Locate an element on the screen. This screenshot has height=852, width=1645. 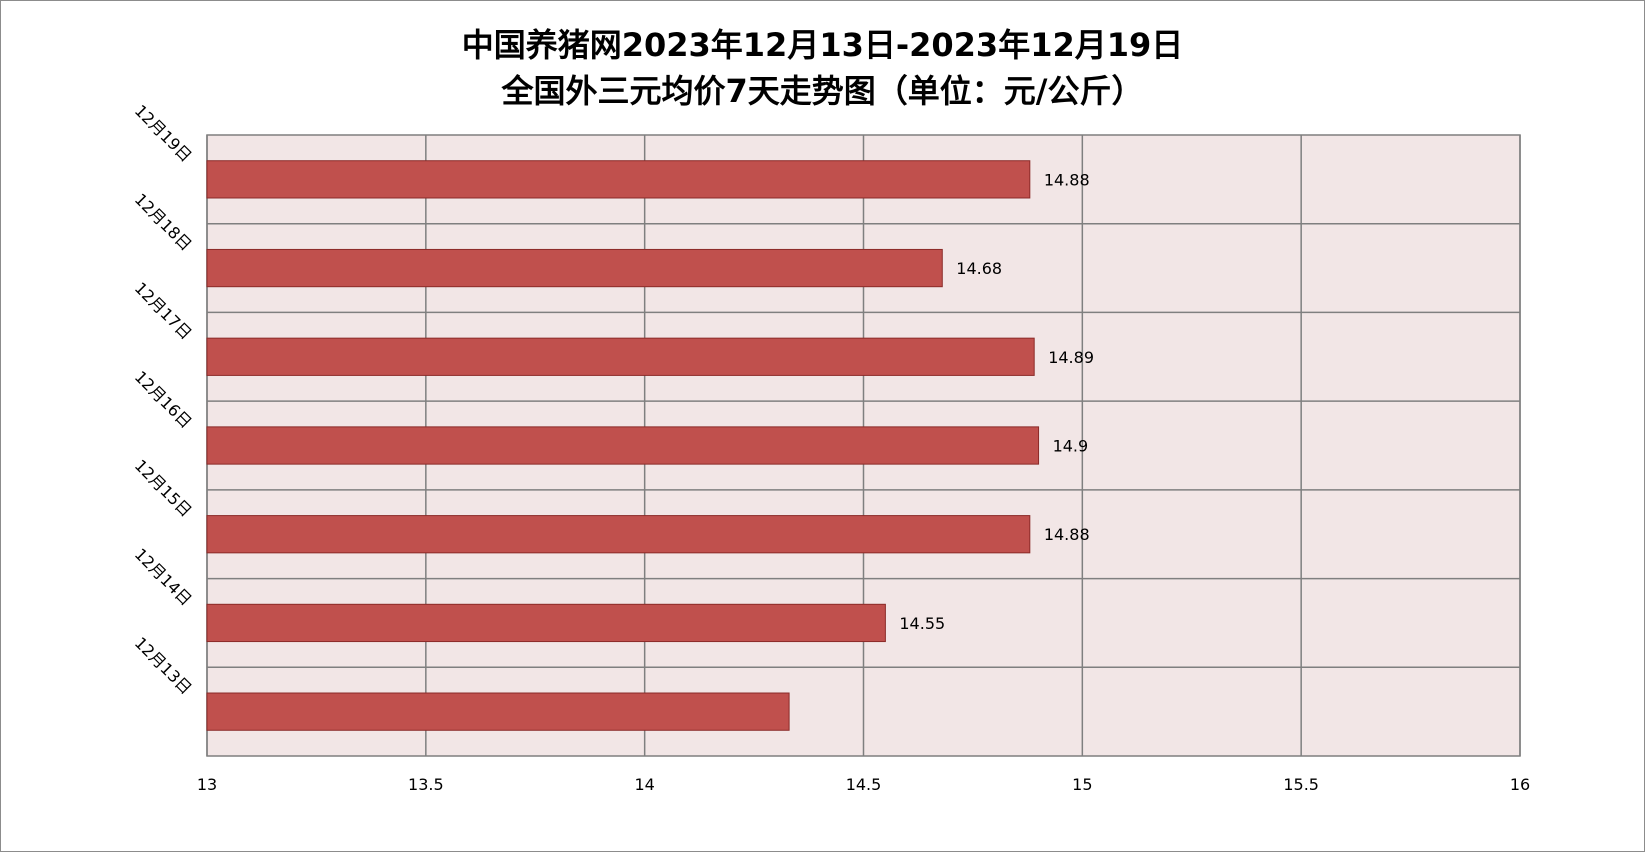
chart-title-line-1: 中国养猪网2023年12月13日-2023年12月19日 is located at coordinates (822, 45).